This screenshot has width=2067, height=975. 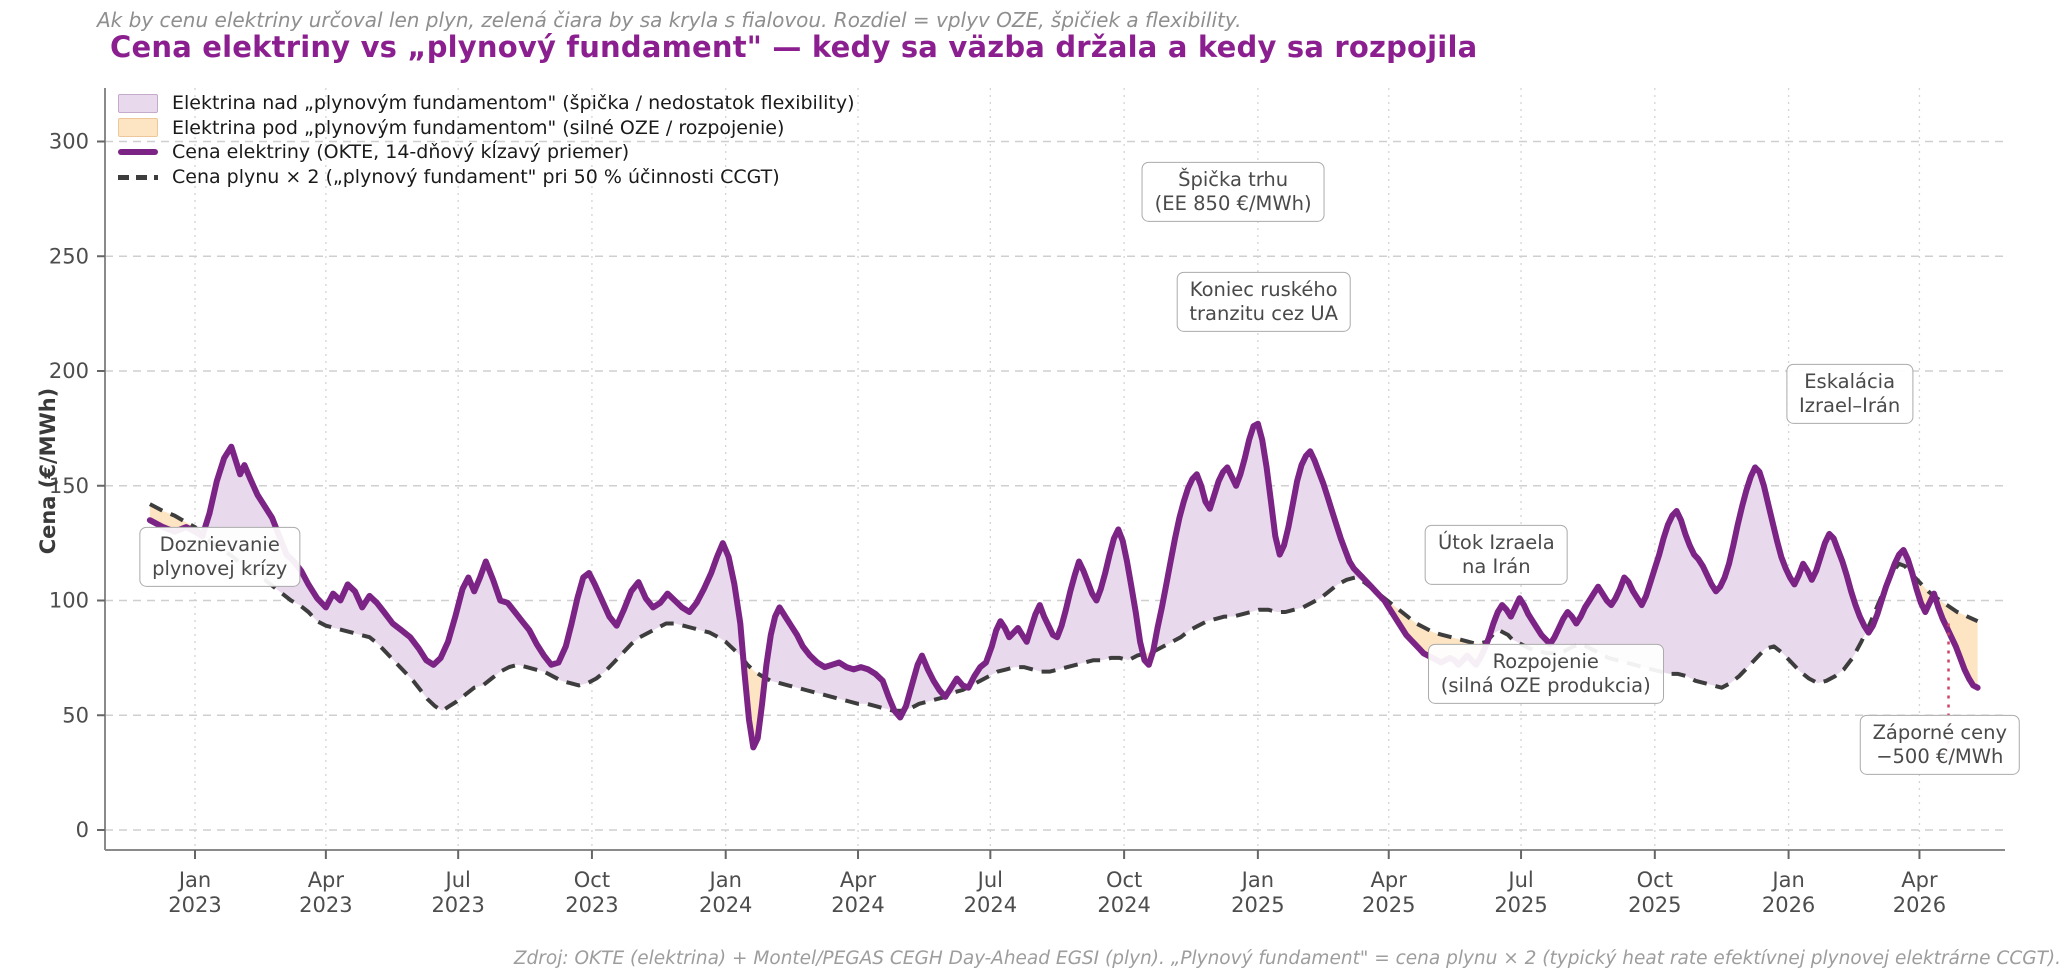 What do you see at coordinates (82, 830) in the screenshot?
I see `y-tick-label: 0` at bounding box center [82, 830].